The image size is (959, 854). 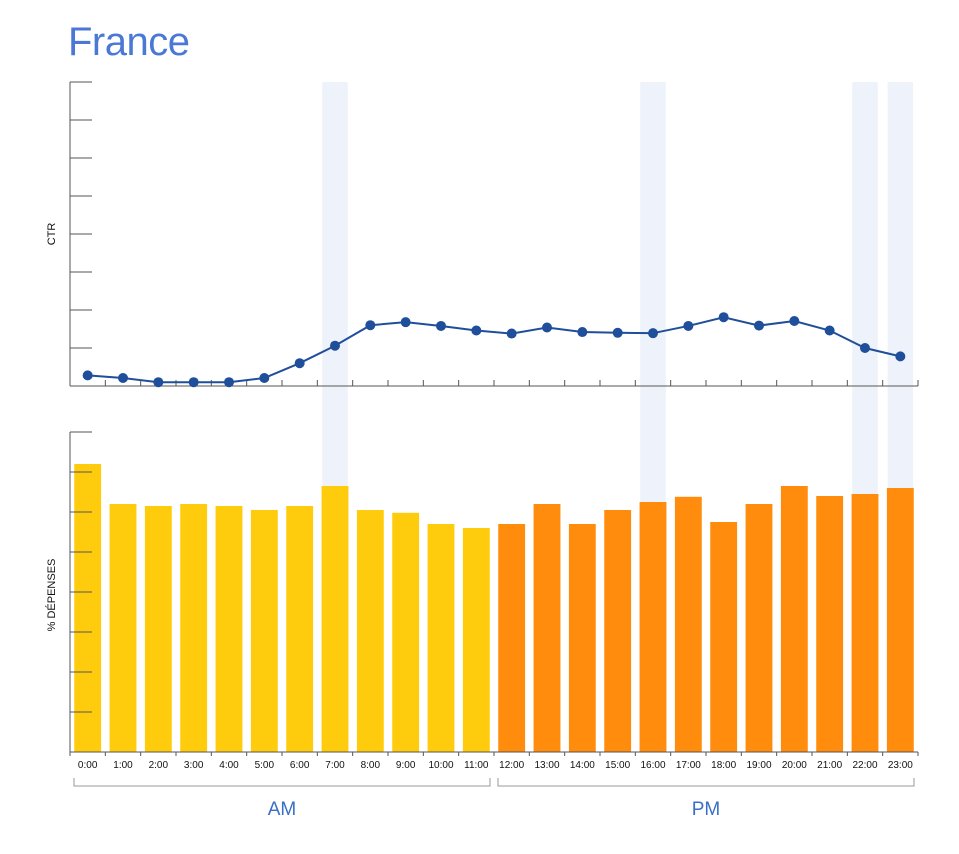 What do you see at coordinates (129, 42) in the screenshot?
I see `page-title: France` at bounding box center [129, 42].